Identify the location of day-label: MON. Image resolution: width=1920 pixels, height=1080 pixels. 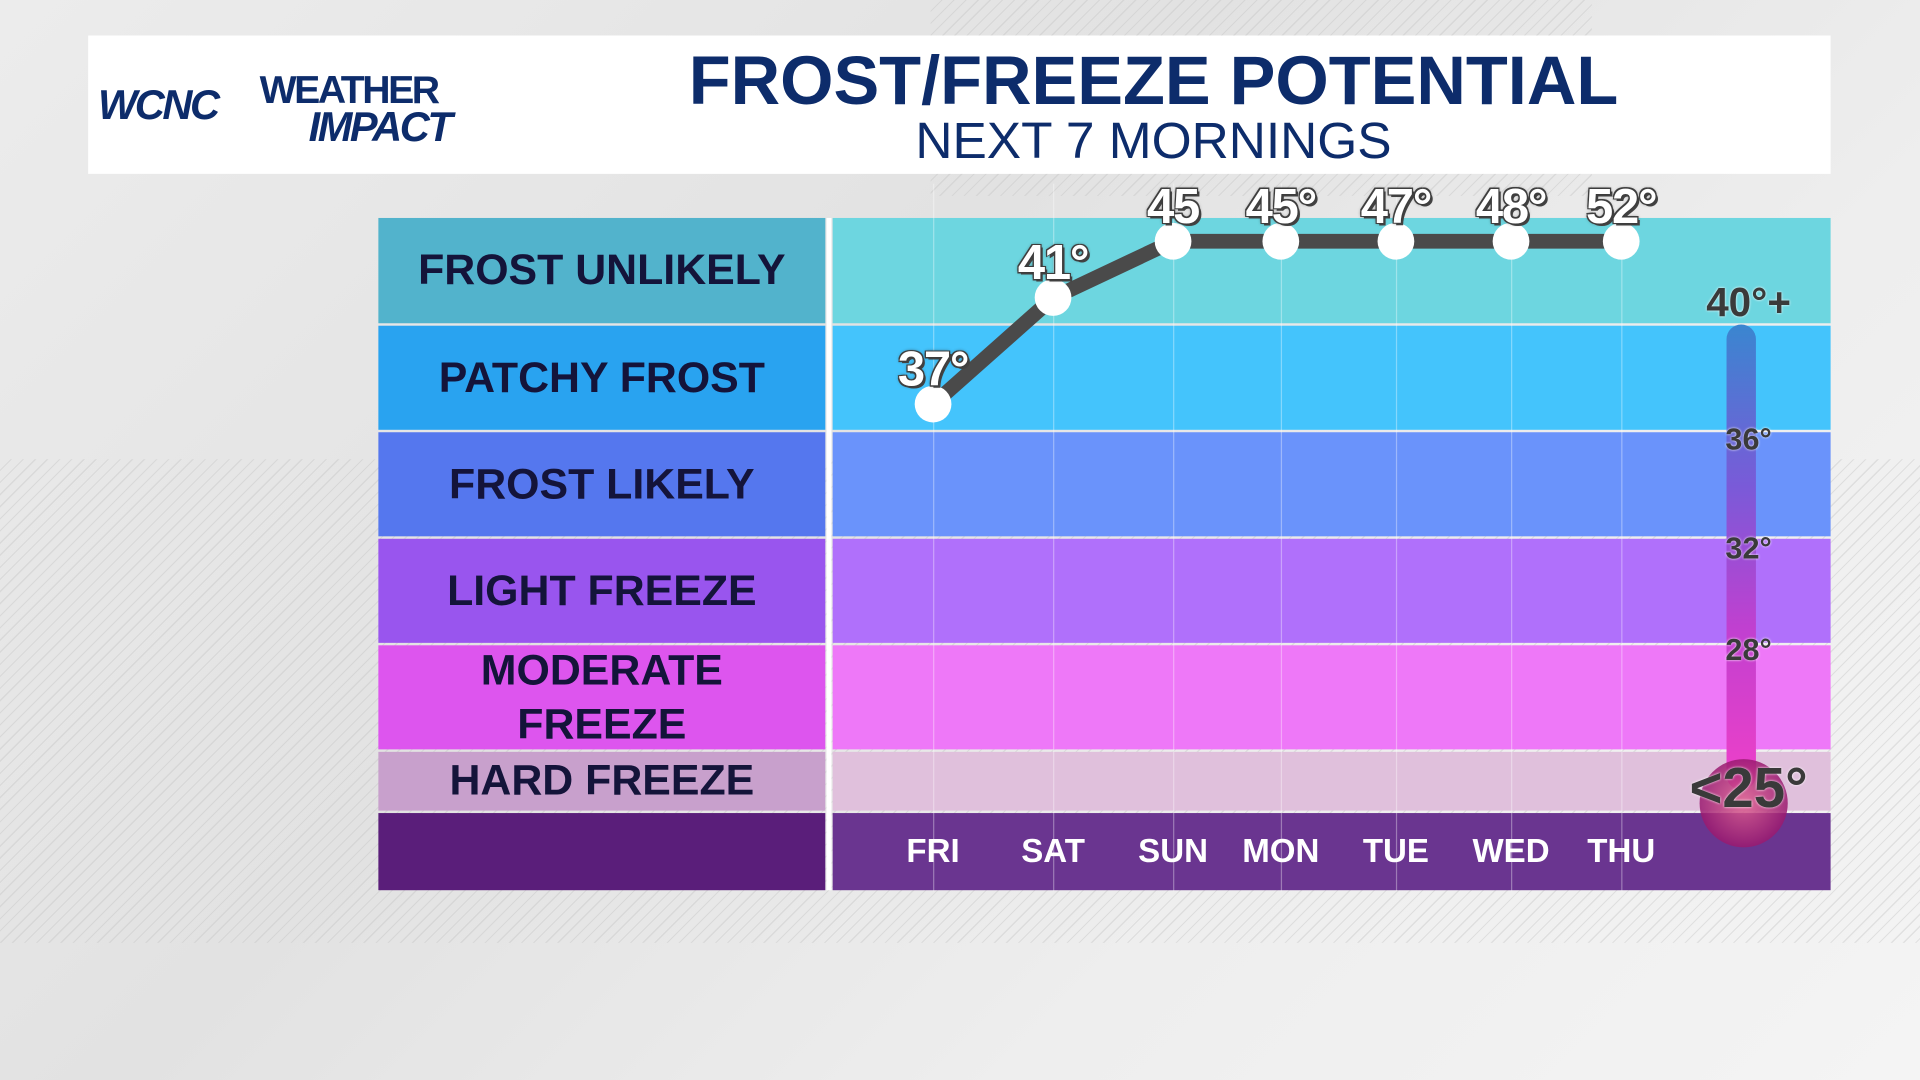
(1281, 851).